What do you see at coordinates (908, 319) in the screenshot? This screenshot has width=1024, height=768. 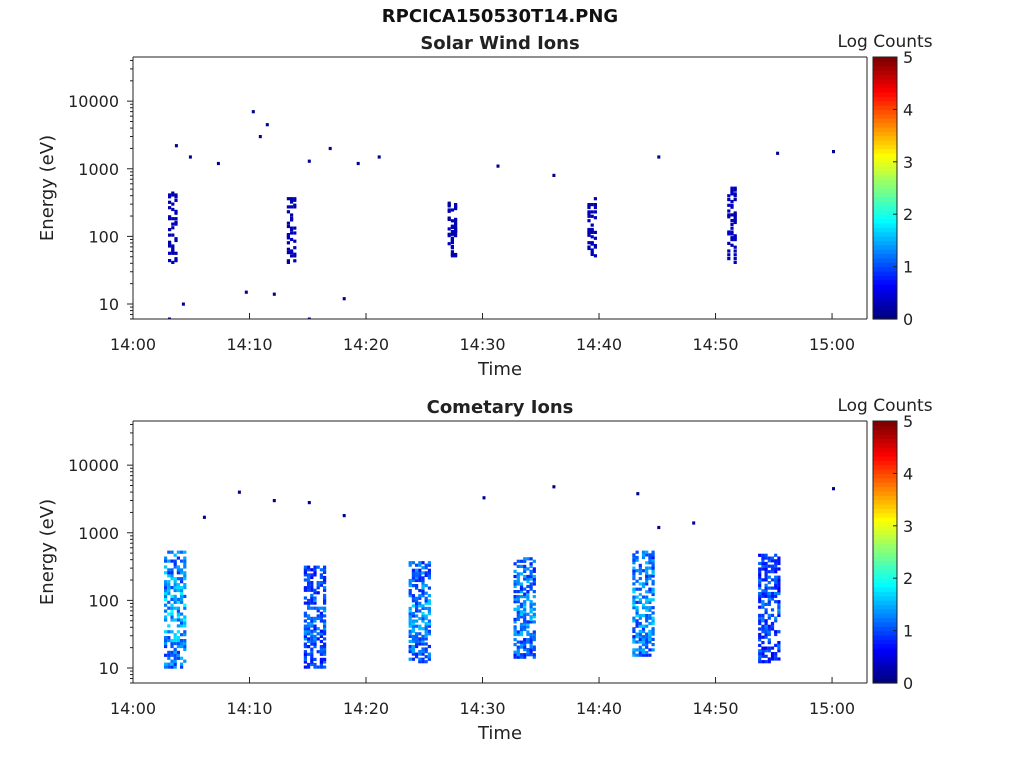 I see `colorbar-tick-label: 0` at bounding box center [908, 319].